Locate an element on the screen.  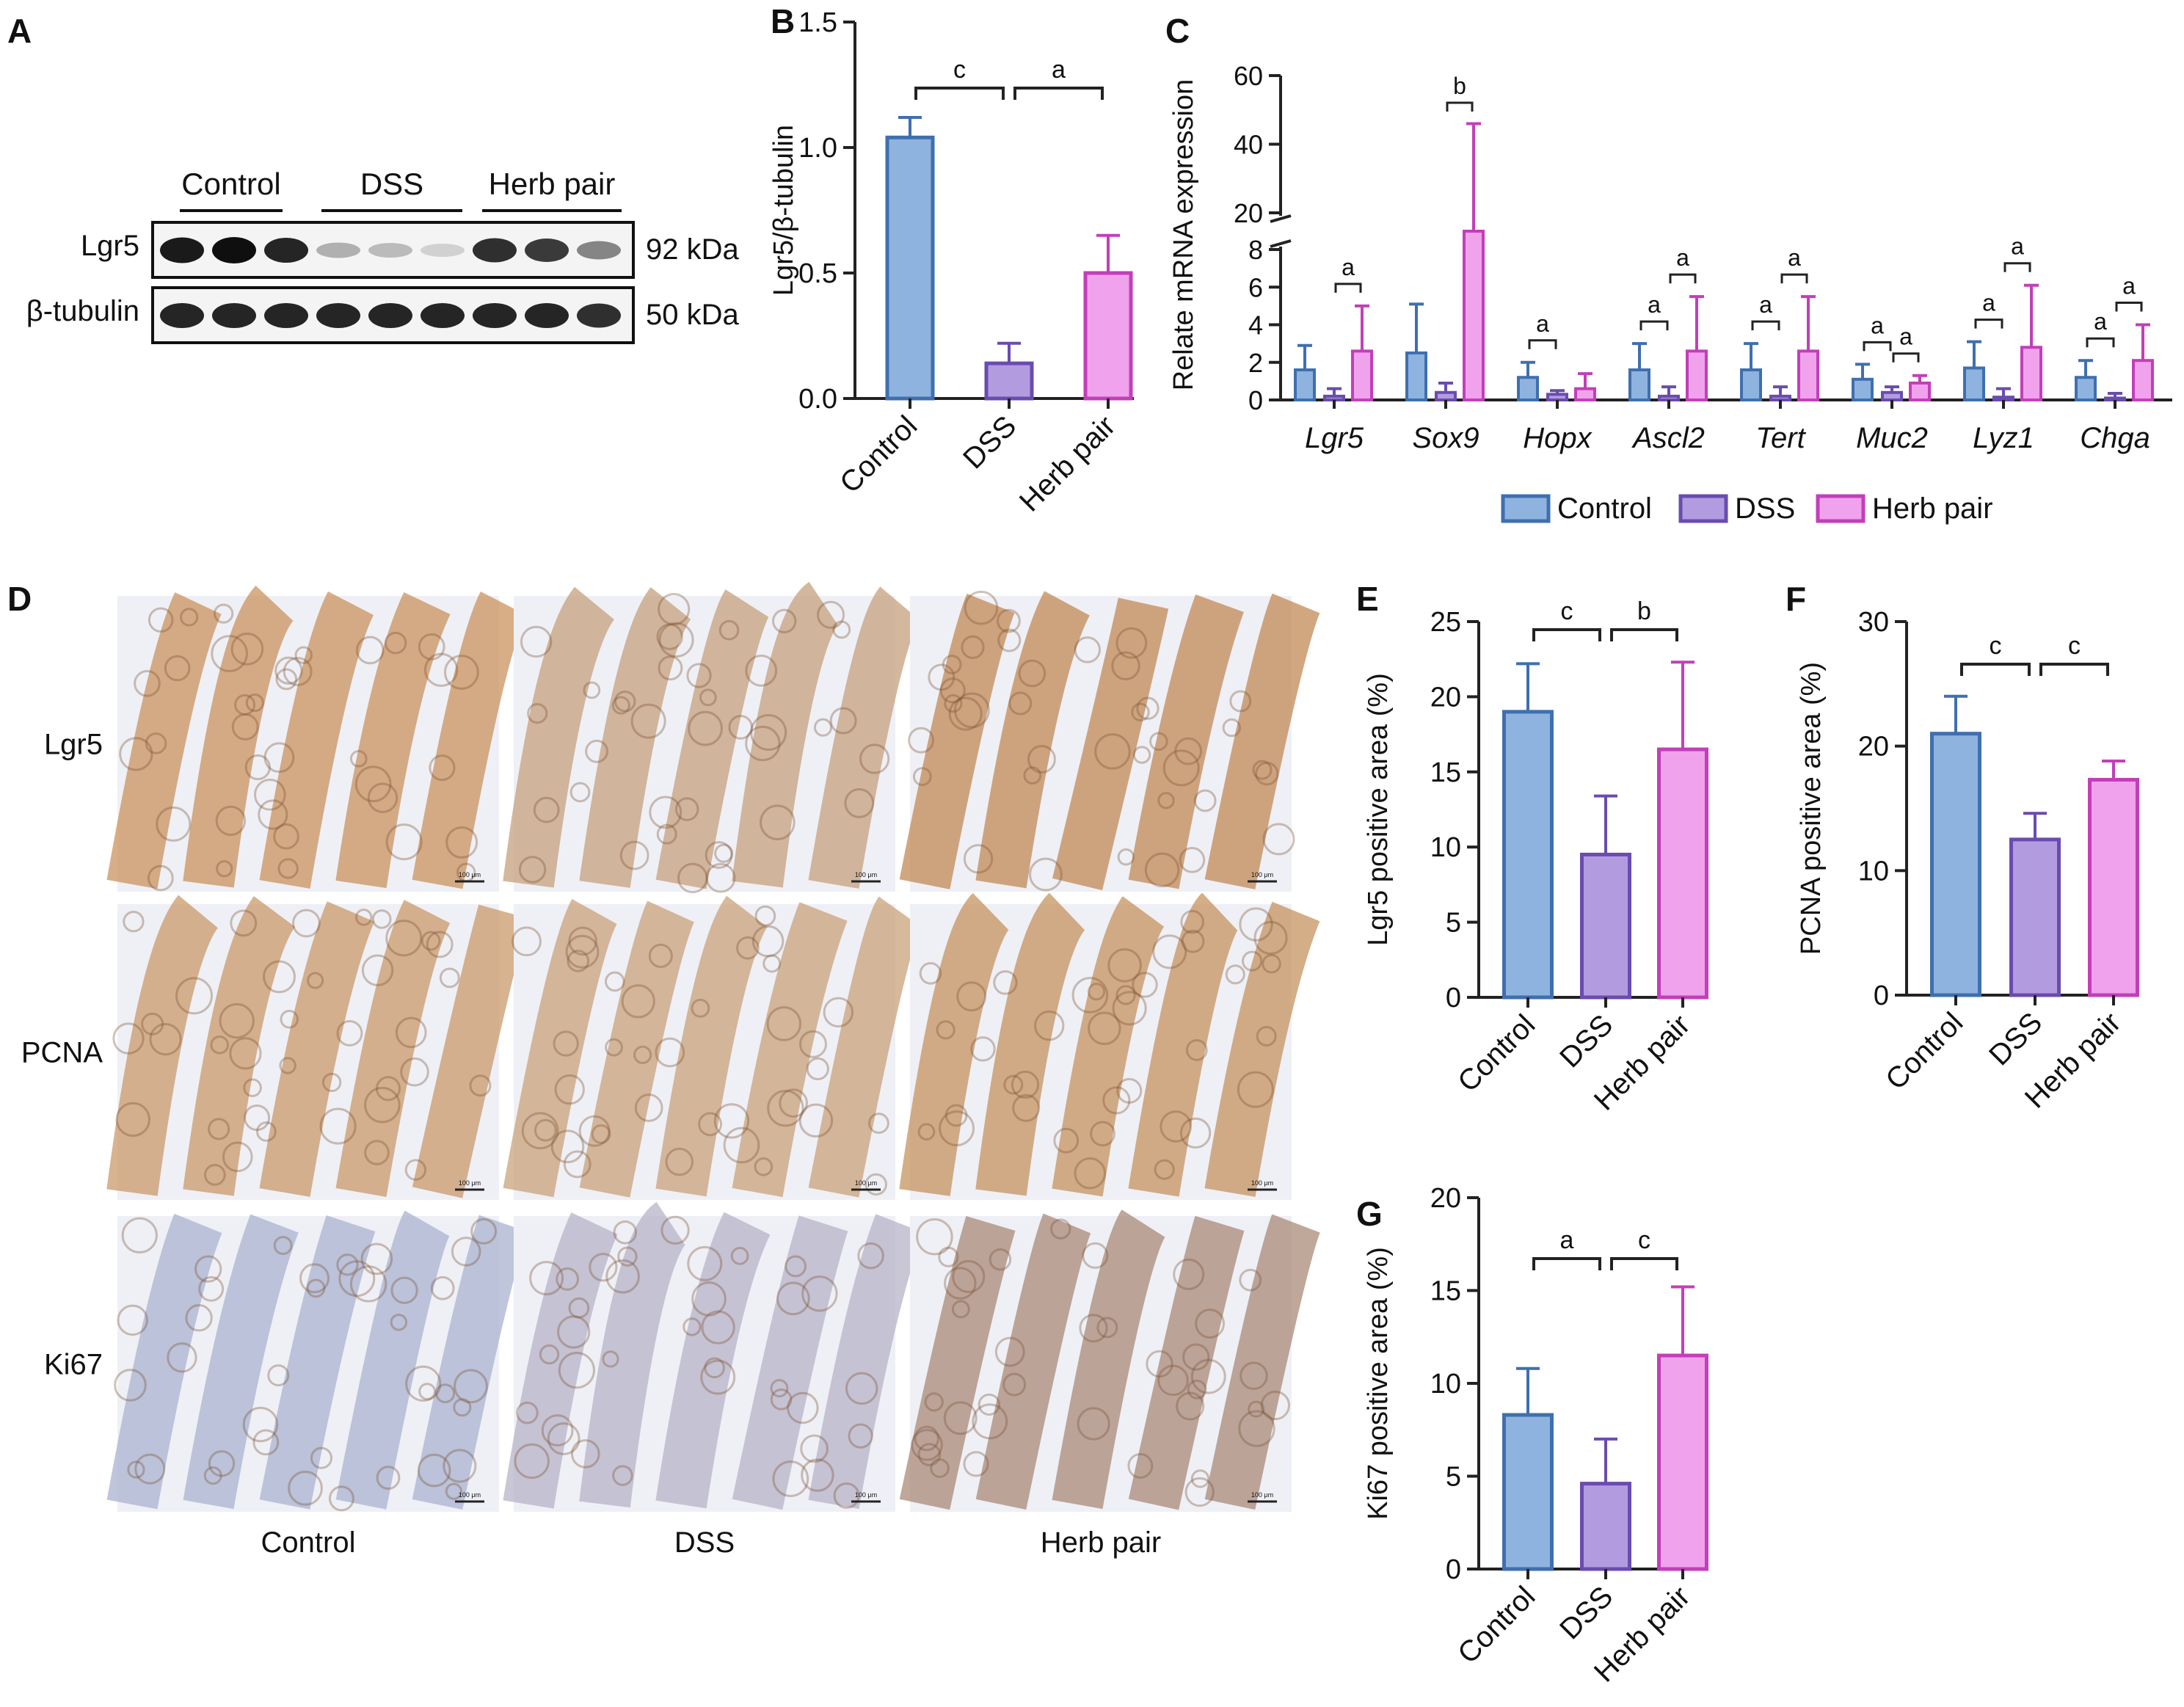
axis-break-mark is located at coordinates (1281, 218).